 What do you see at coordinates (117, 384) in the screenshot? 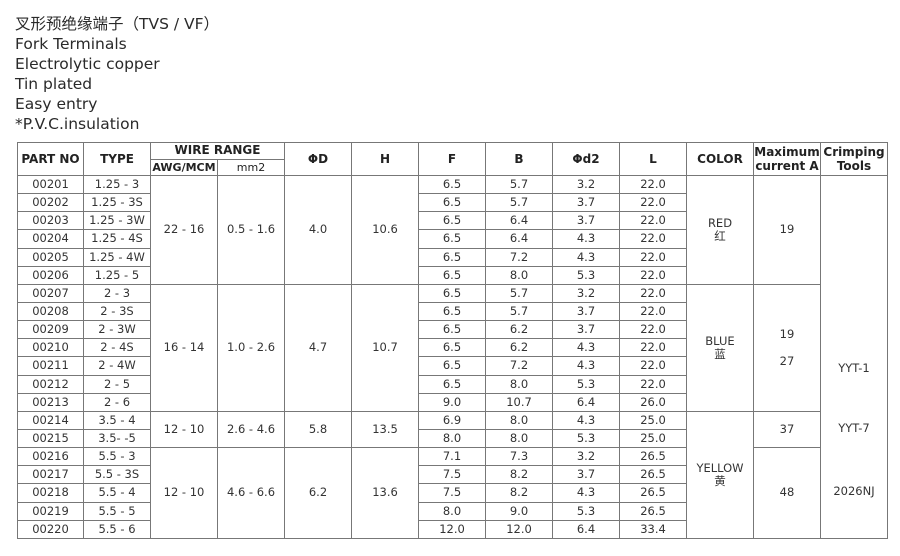
I see `type-cell: 2 - 5` at bounding box center [117, 384].